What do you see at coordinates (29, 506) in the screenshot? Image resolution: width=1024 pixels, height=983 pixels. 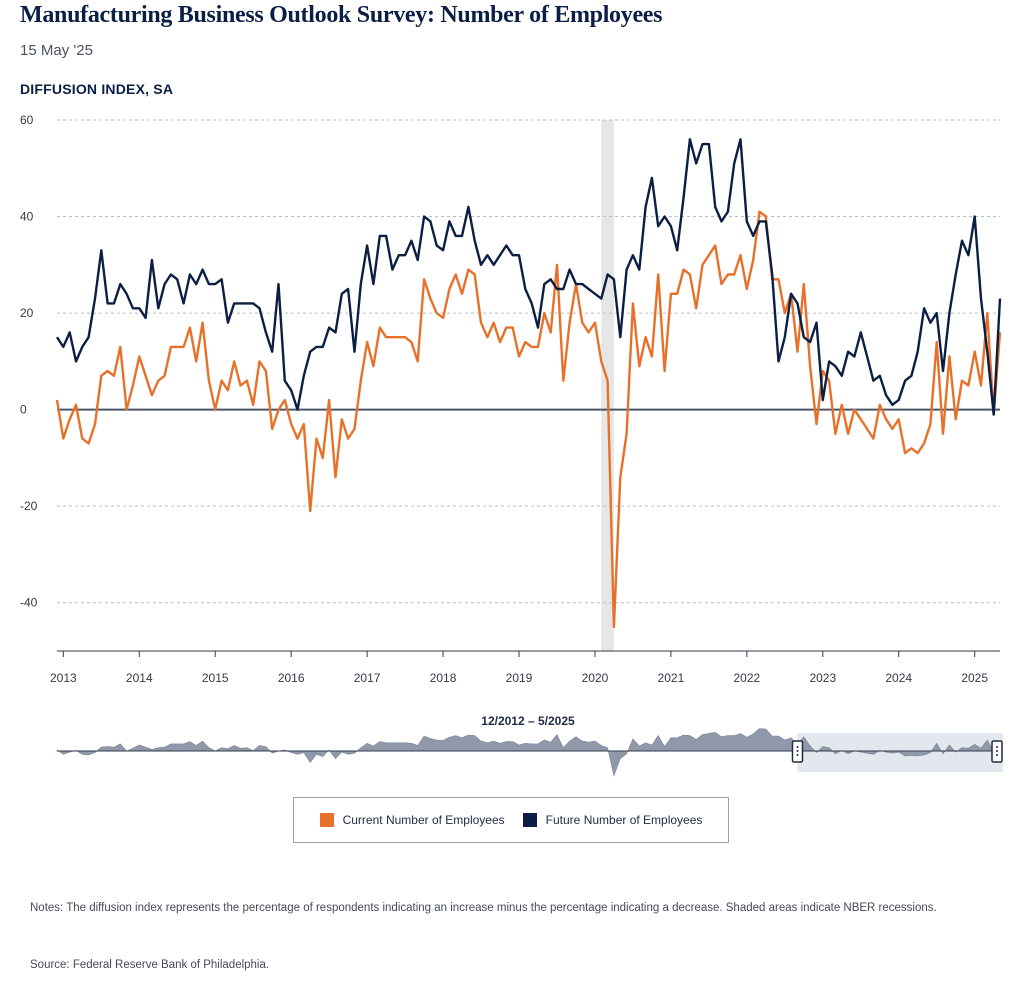 I see `y-tick-label: -20` at bounding box center [29, 506].